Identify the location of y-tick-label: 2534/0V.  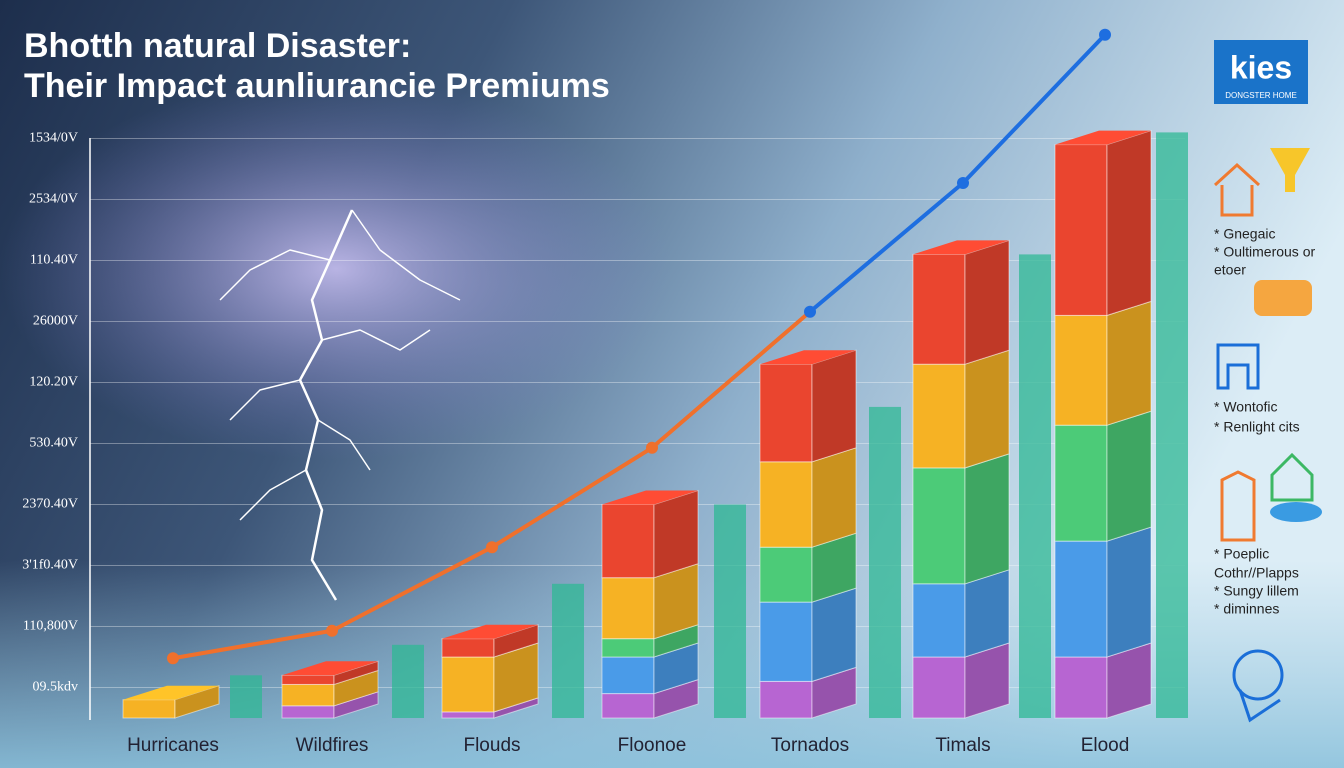
(53, 199).